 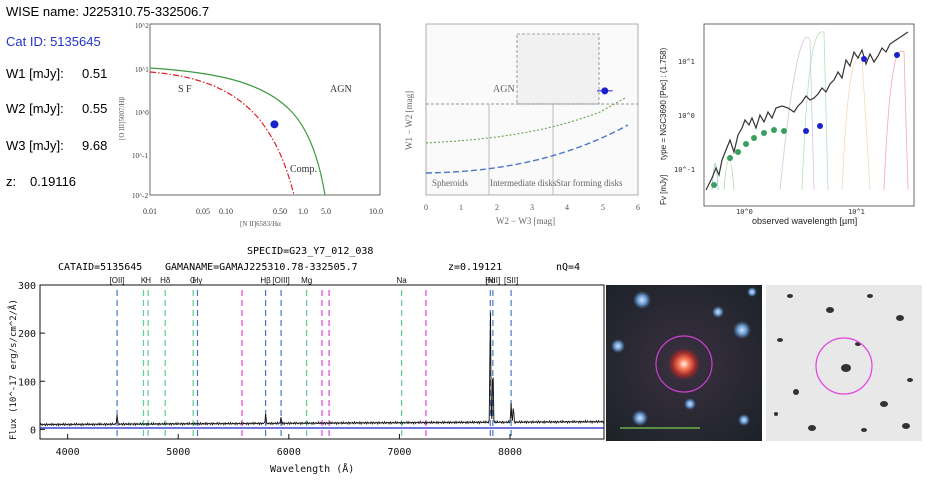 What do you see at coordinates (568, 267) in the screenshot?
I see `spectrum-nq: nQ=4` at bounding box center [568, 267].